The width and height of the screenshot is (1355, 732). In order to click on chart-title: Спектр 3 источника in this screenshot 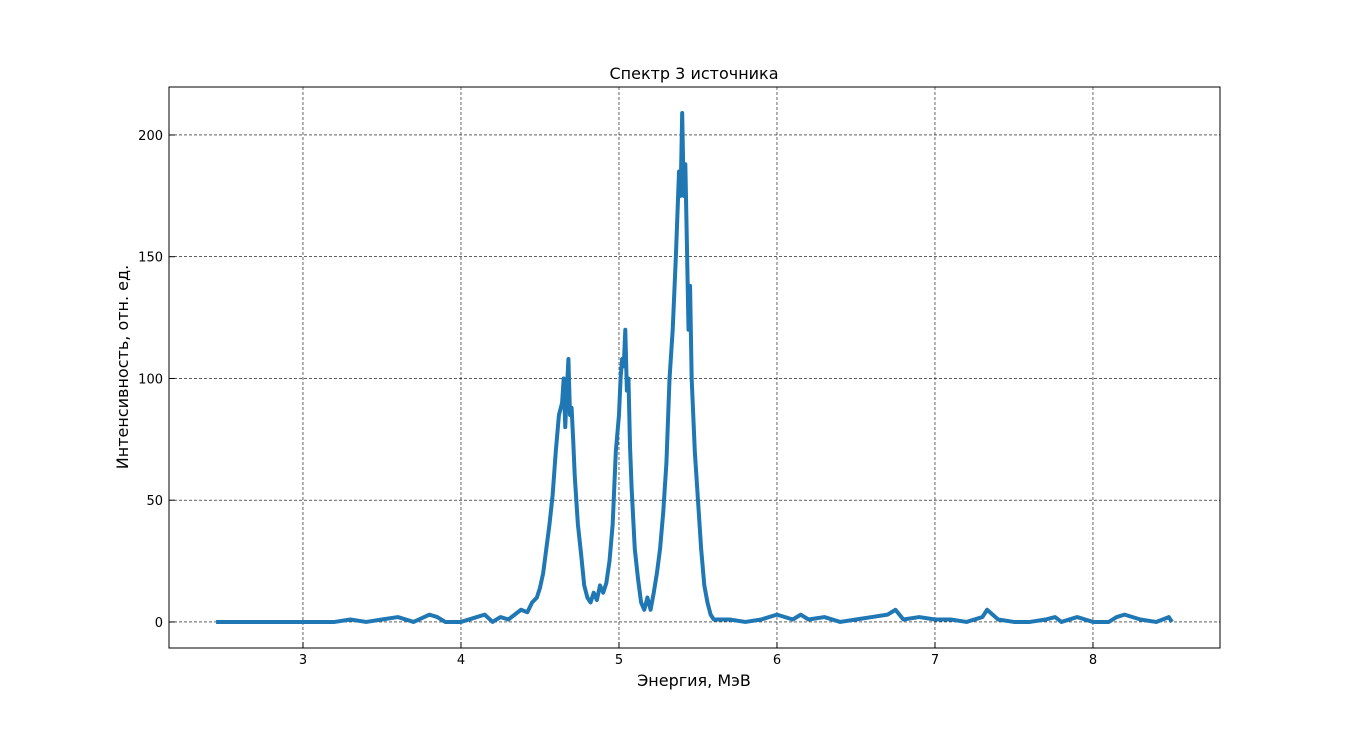, I will do `click(693, 73)`.